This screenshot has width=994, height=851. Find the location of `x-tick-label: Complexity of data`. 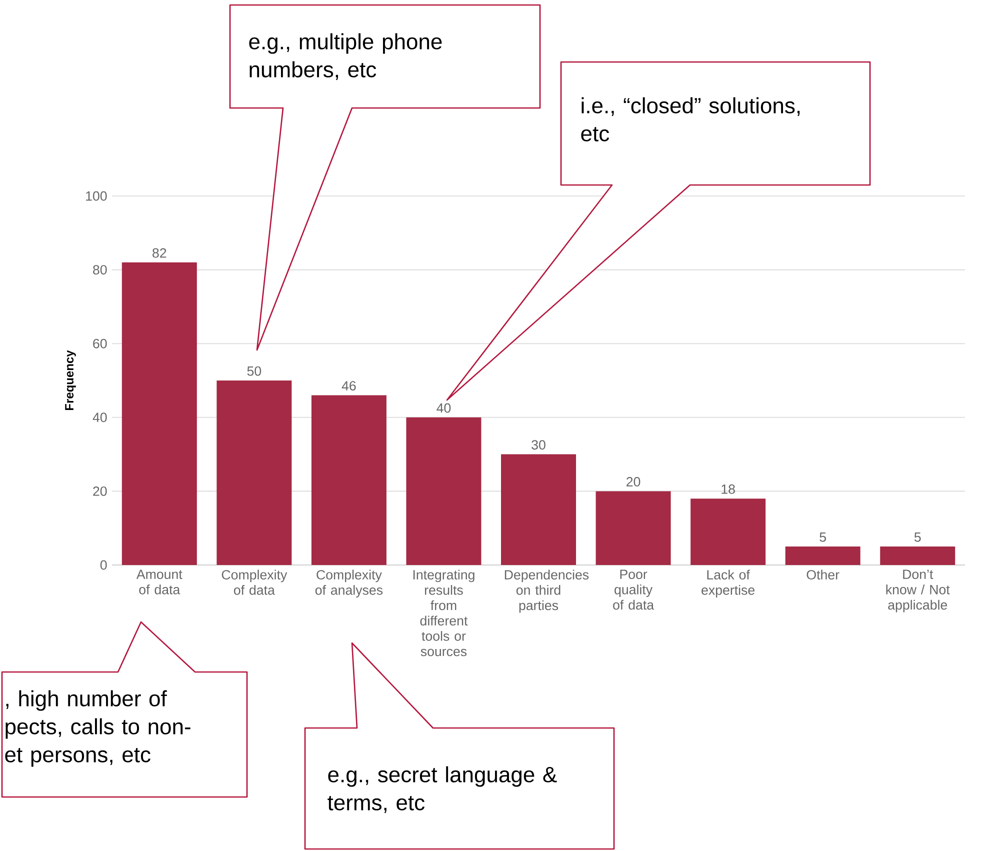

x-tick-label: Complexity of data is located at coordinates (255, 582).